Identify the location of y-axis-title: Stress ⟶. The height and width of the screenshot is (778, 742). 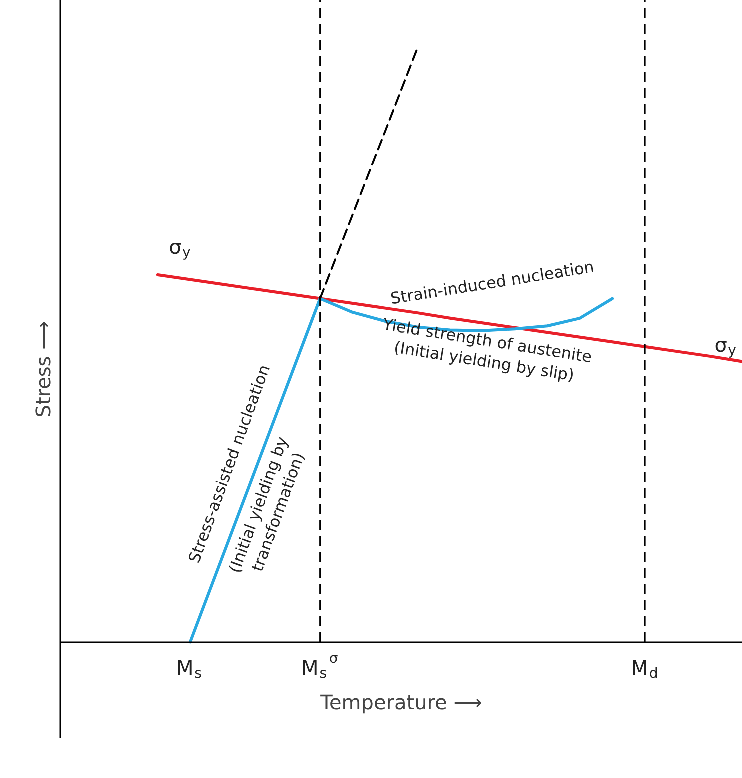
(44, 369).